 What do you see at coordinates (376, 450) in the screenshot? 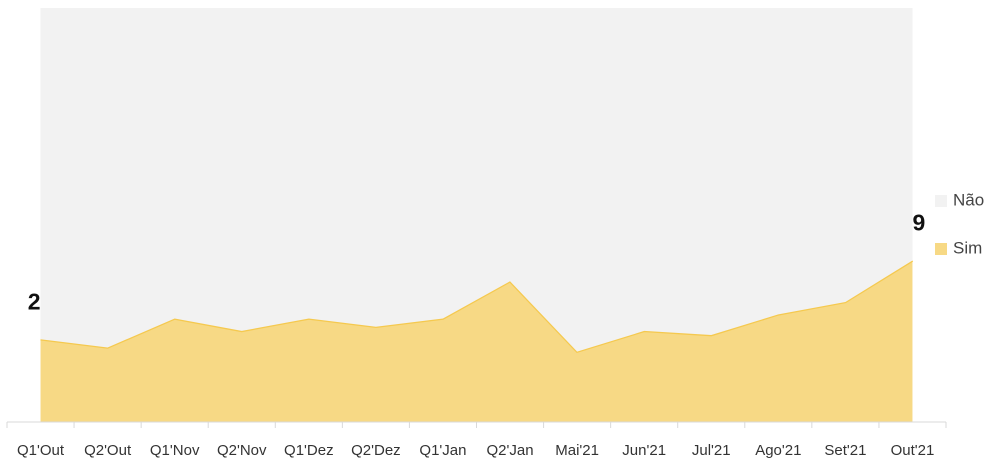
I see `x-tick-label: Q2'Dez` at bounding box center [376, 450].